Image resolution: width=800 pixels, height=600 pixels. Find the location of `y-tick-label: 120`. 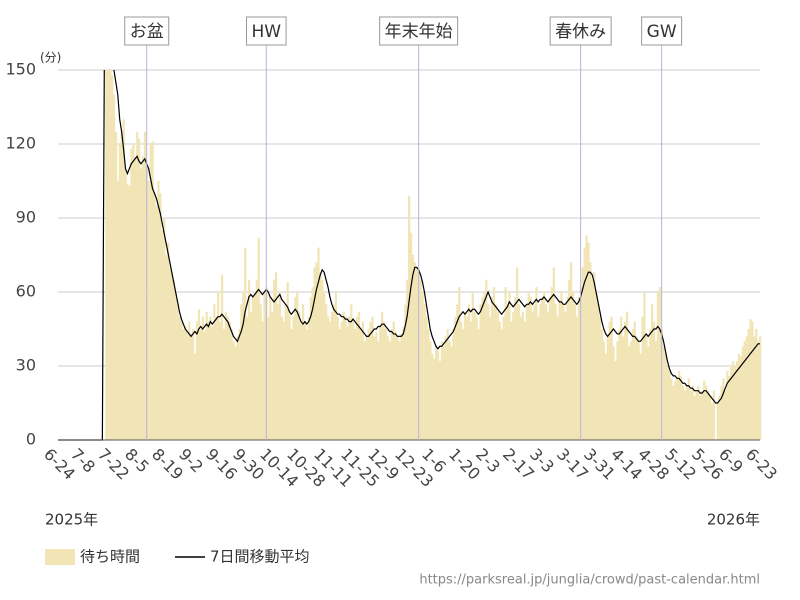

y-tick-label: 120 is located at coordinates (20, 143).